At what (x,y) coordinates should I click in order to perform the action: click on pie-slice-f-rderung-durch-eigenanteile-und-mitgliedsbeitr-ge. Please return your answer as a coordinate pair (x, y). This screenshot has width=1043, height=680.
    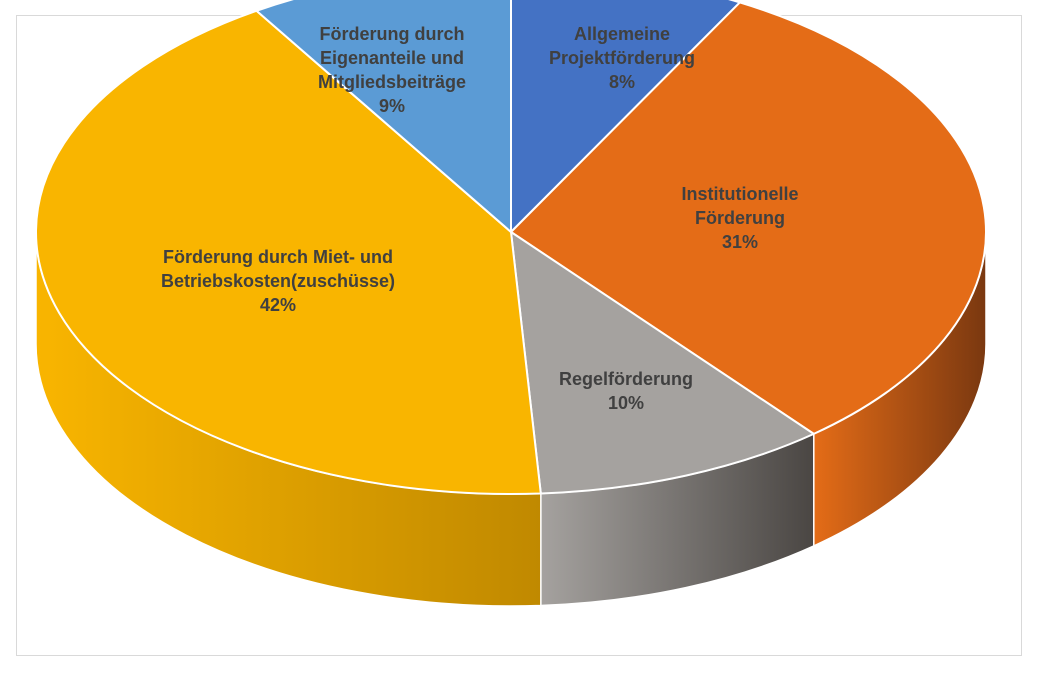
    Looking at the image, I should click on (383, 116).